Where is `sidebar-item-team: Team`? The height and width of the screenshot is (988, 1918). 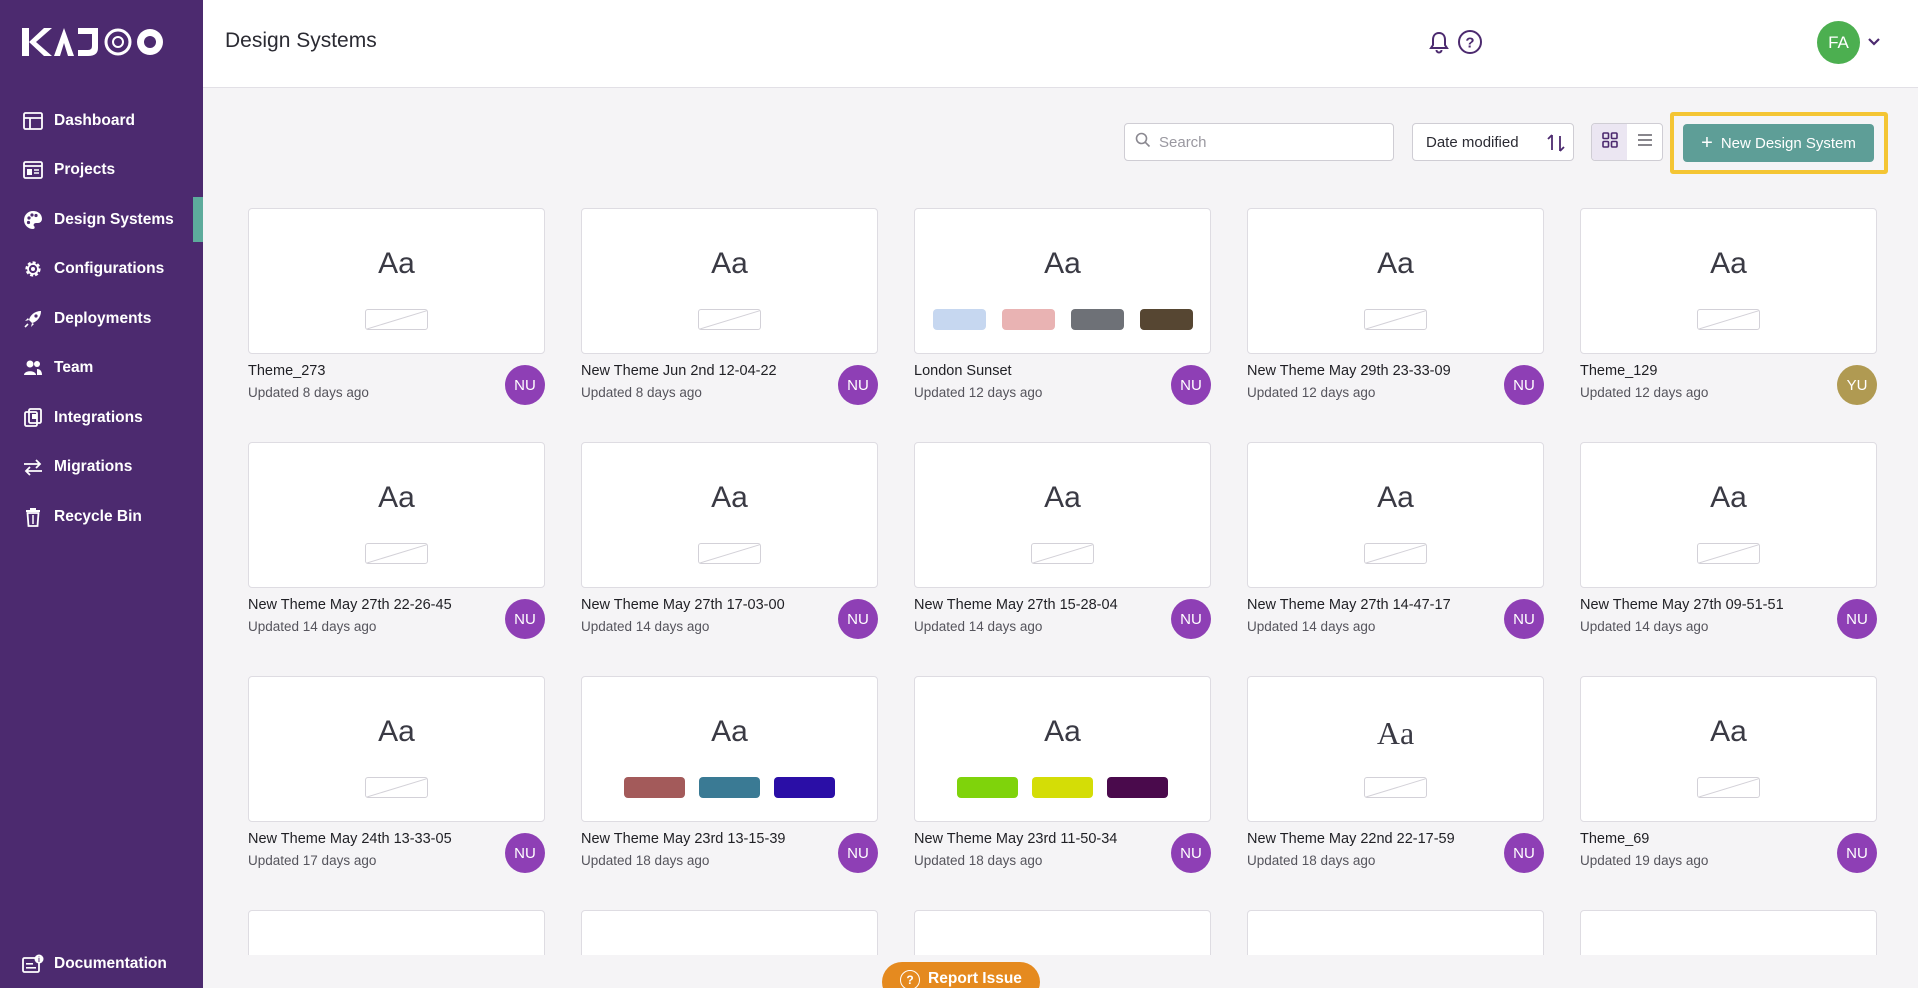
sidebar-item-team: Team is located at coordinates (101, 369).